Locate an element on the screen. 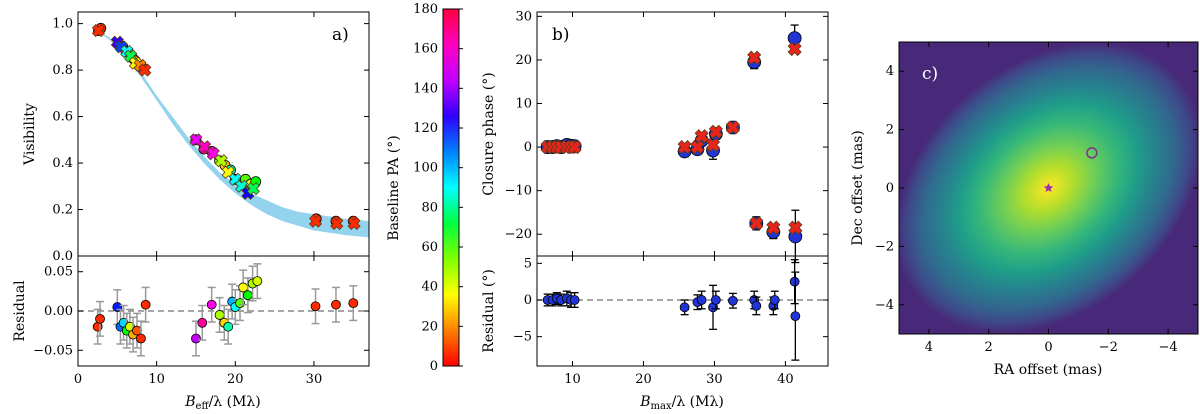  ar-ytick-label: 0.05 is located at coordinates (58, 272).